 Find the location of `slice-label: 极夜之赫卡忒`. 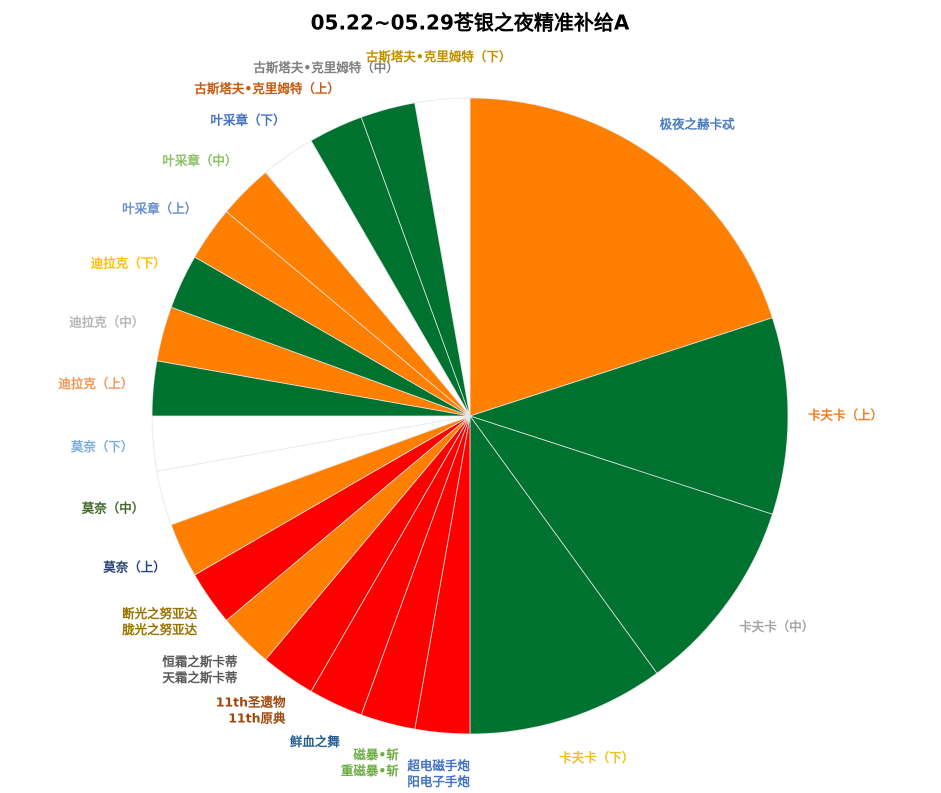

slice-label: 极夜之赫卡忒 is located at coordinates (698, 123).